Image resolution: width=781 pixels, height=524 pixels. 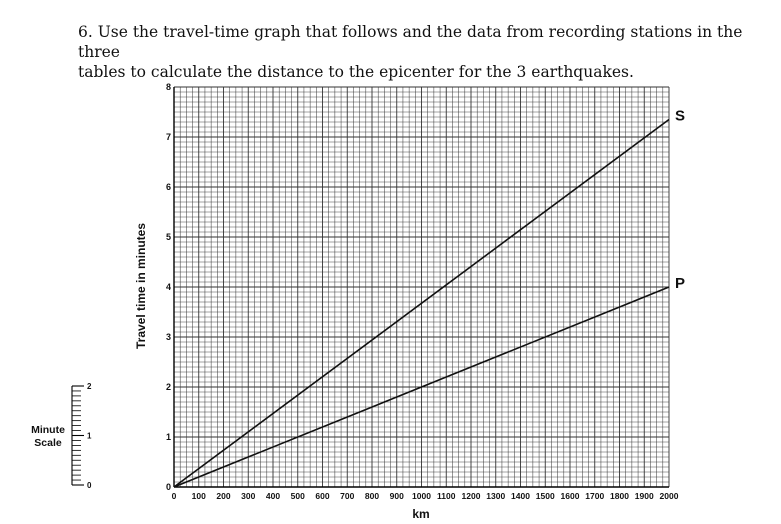 I want to click on x-tick-label: 600, so click(x=322, y=496).